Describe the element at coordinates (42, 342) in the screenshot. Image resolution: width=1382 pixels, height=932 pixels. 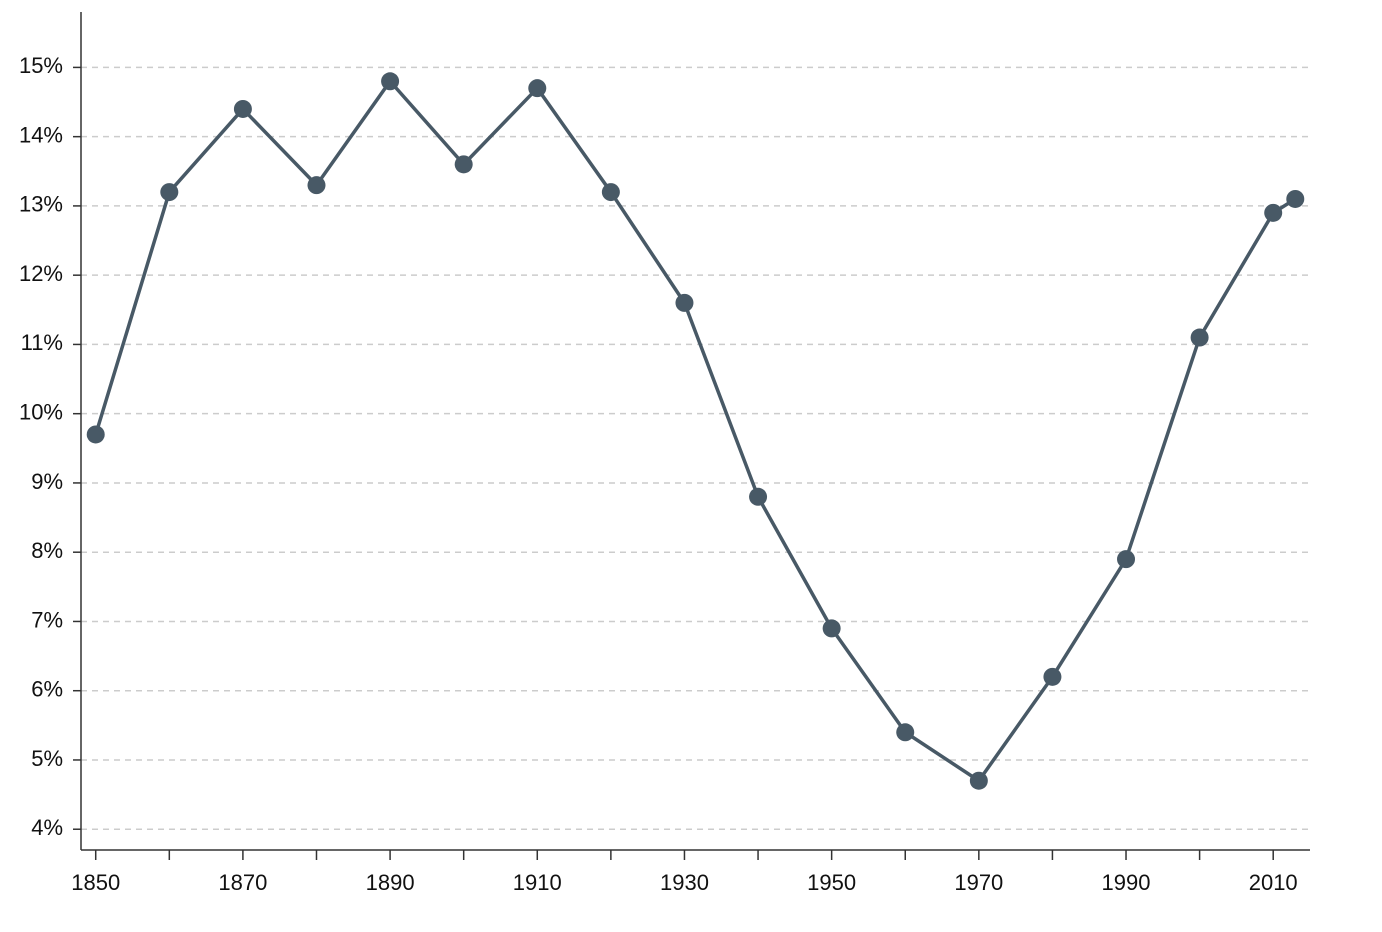
I see `y-tick-label: 11%` at that location.